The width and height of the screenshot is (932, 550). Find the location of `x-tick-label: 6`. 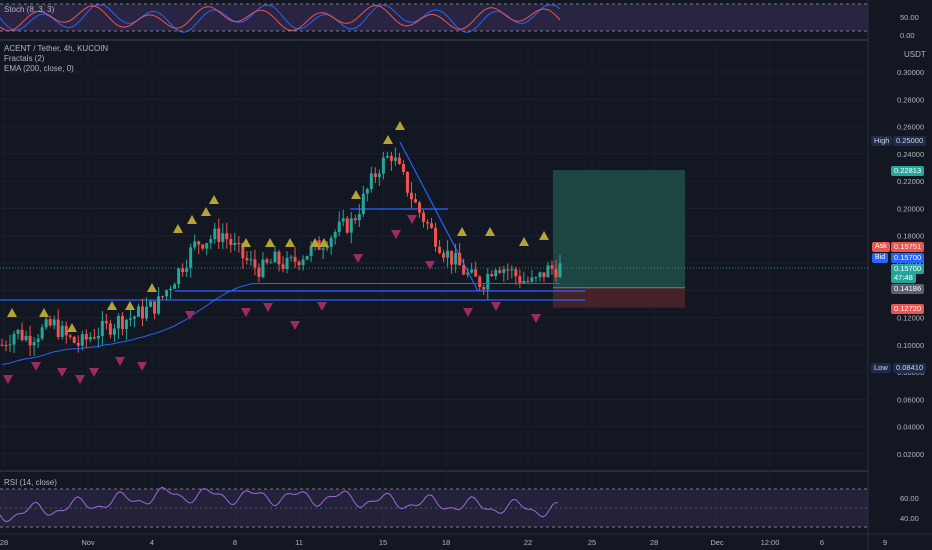

x-tick-label: 6 is located at coordinates (822, 542).